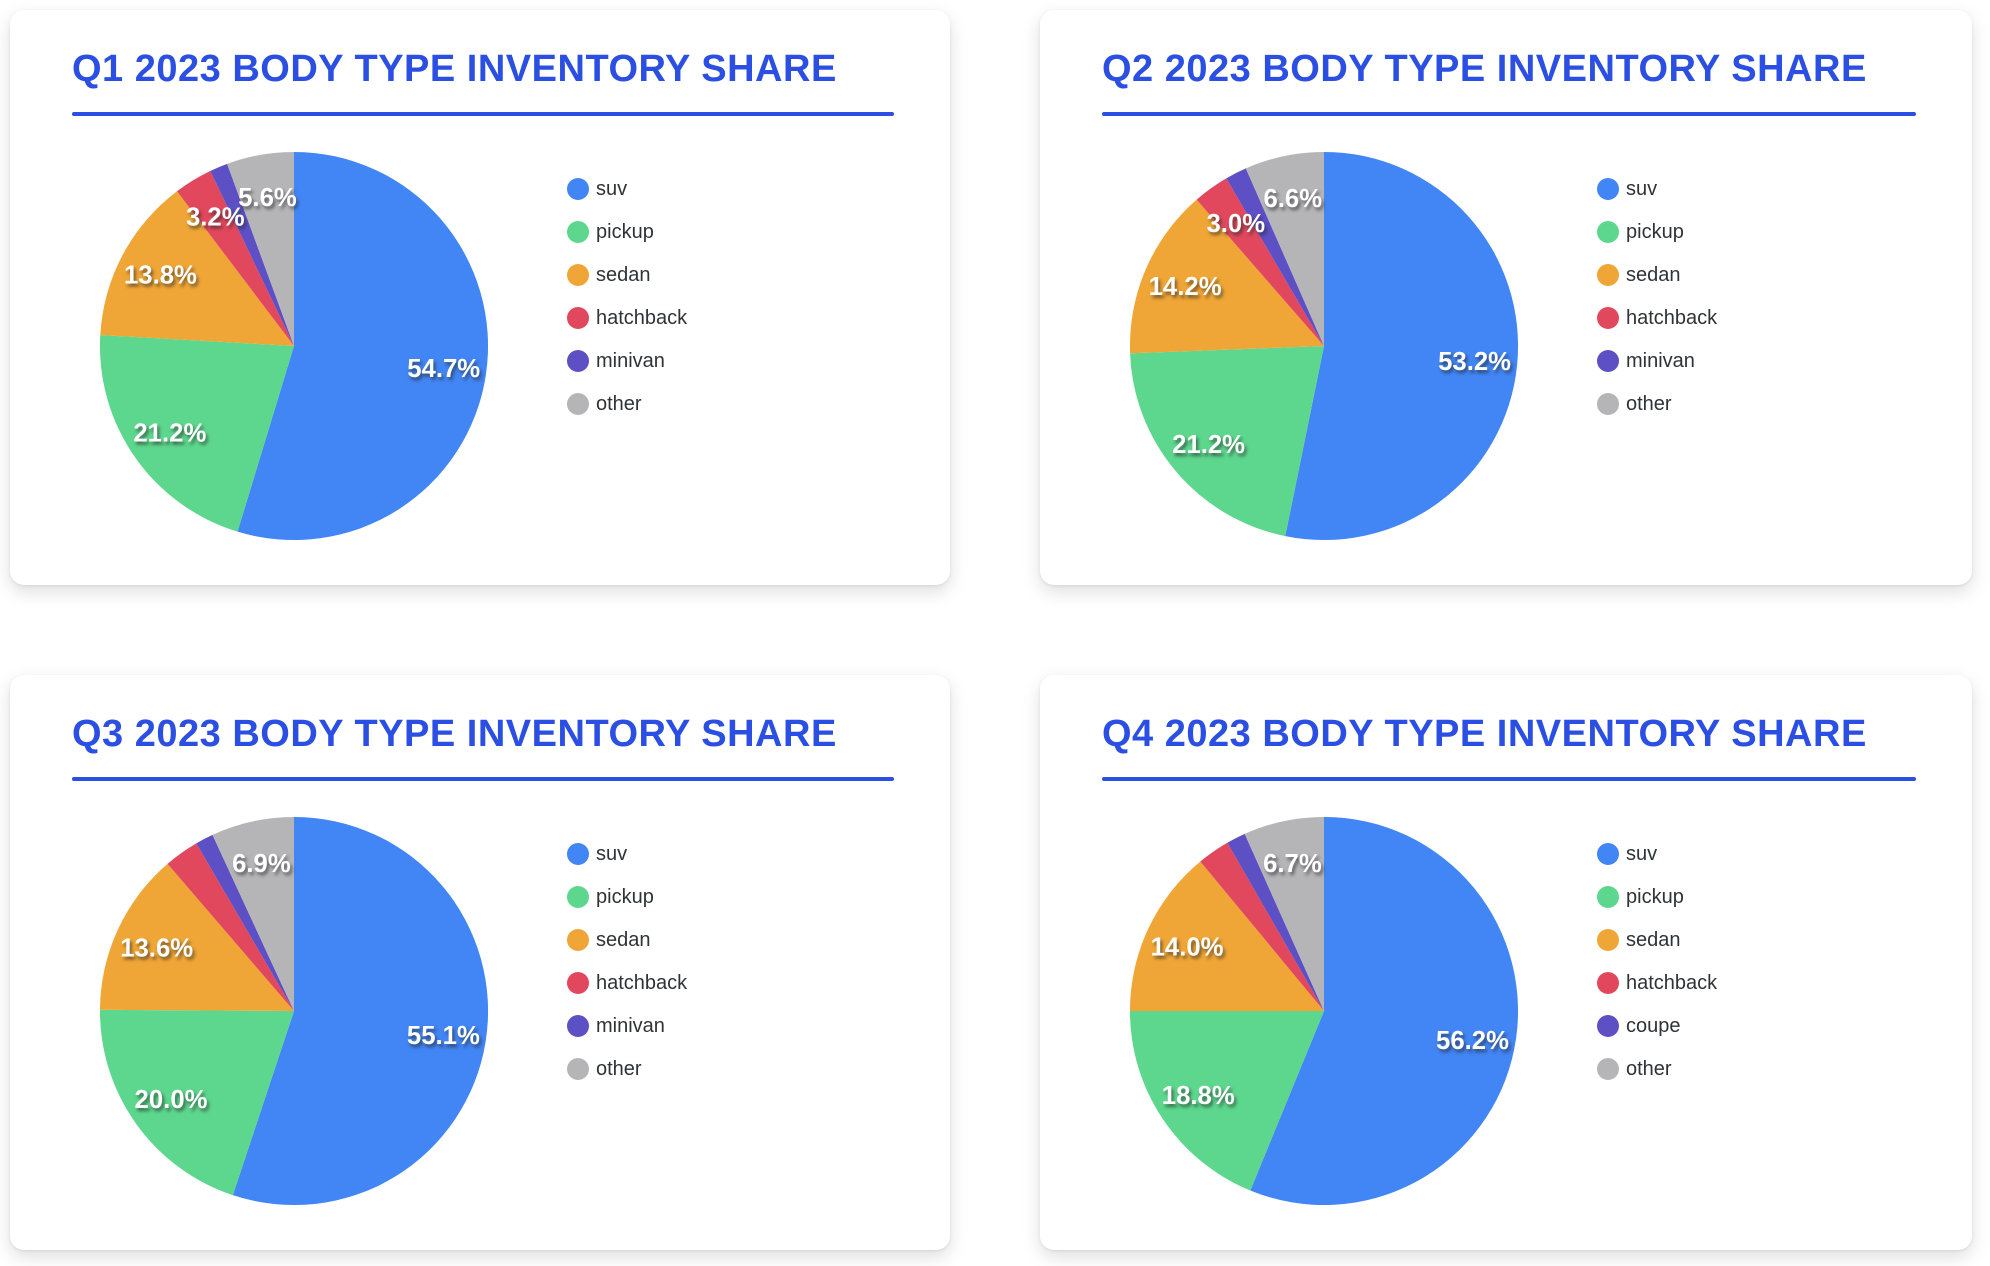  Describe the element at coordinates (443, 369) in the screenshot. I see `slice-label-suv: 54.7%` at that location.